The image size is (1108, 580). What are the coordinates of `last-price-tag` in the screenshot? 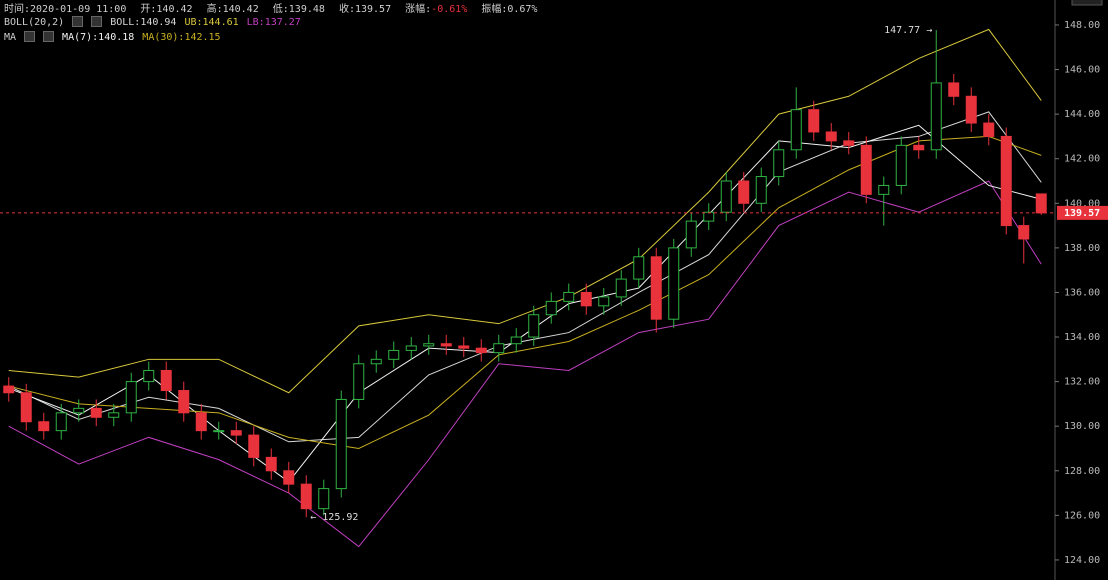 It's located at (1082, 212).